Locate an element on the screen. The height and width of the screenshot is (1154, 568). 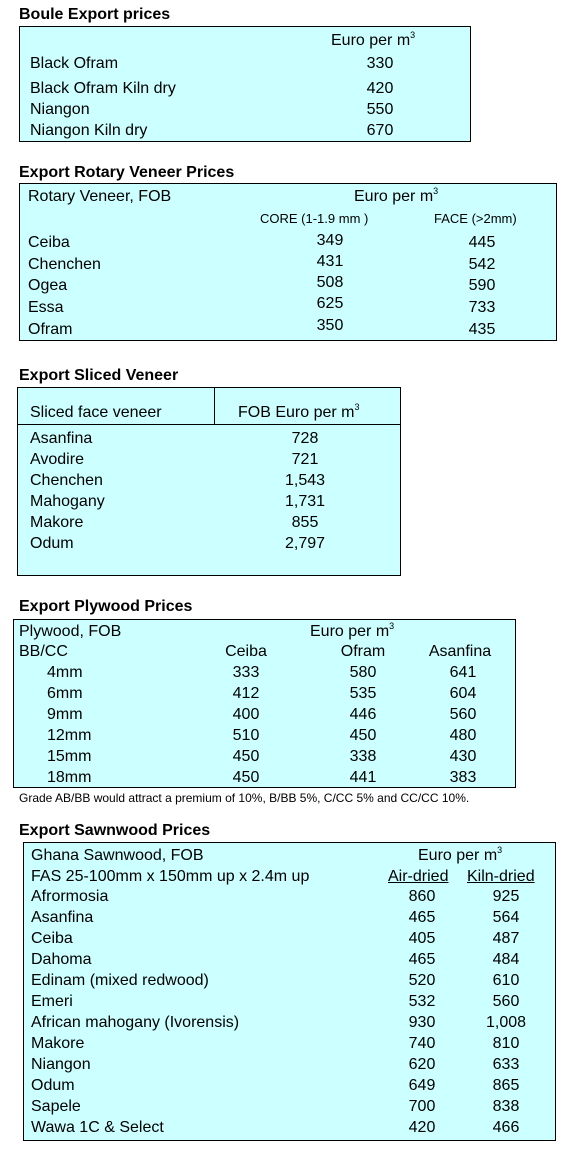
plywood-row-size: 6mm is located at coordinates (65, 693).